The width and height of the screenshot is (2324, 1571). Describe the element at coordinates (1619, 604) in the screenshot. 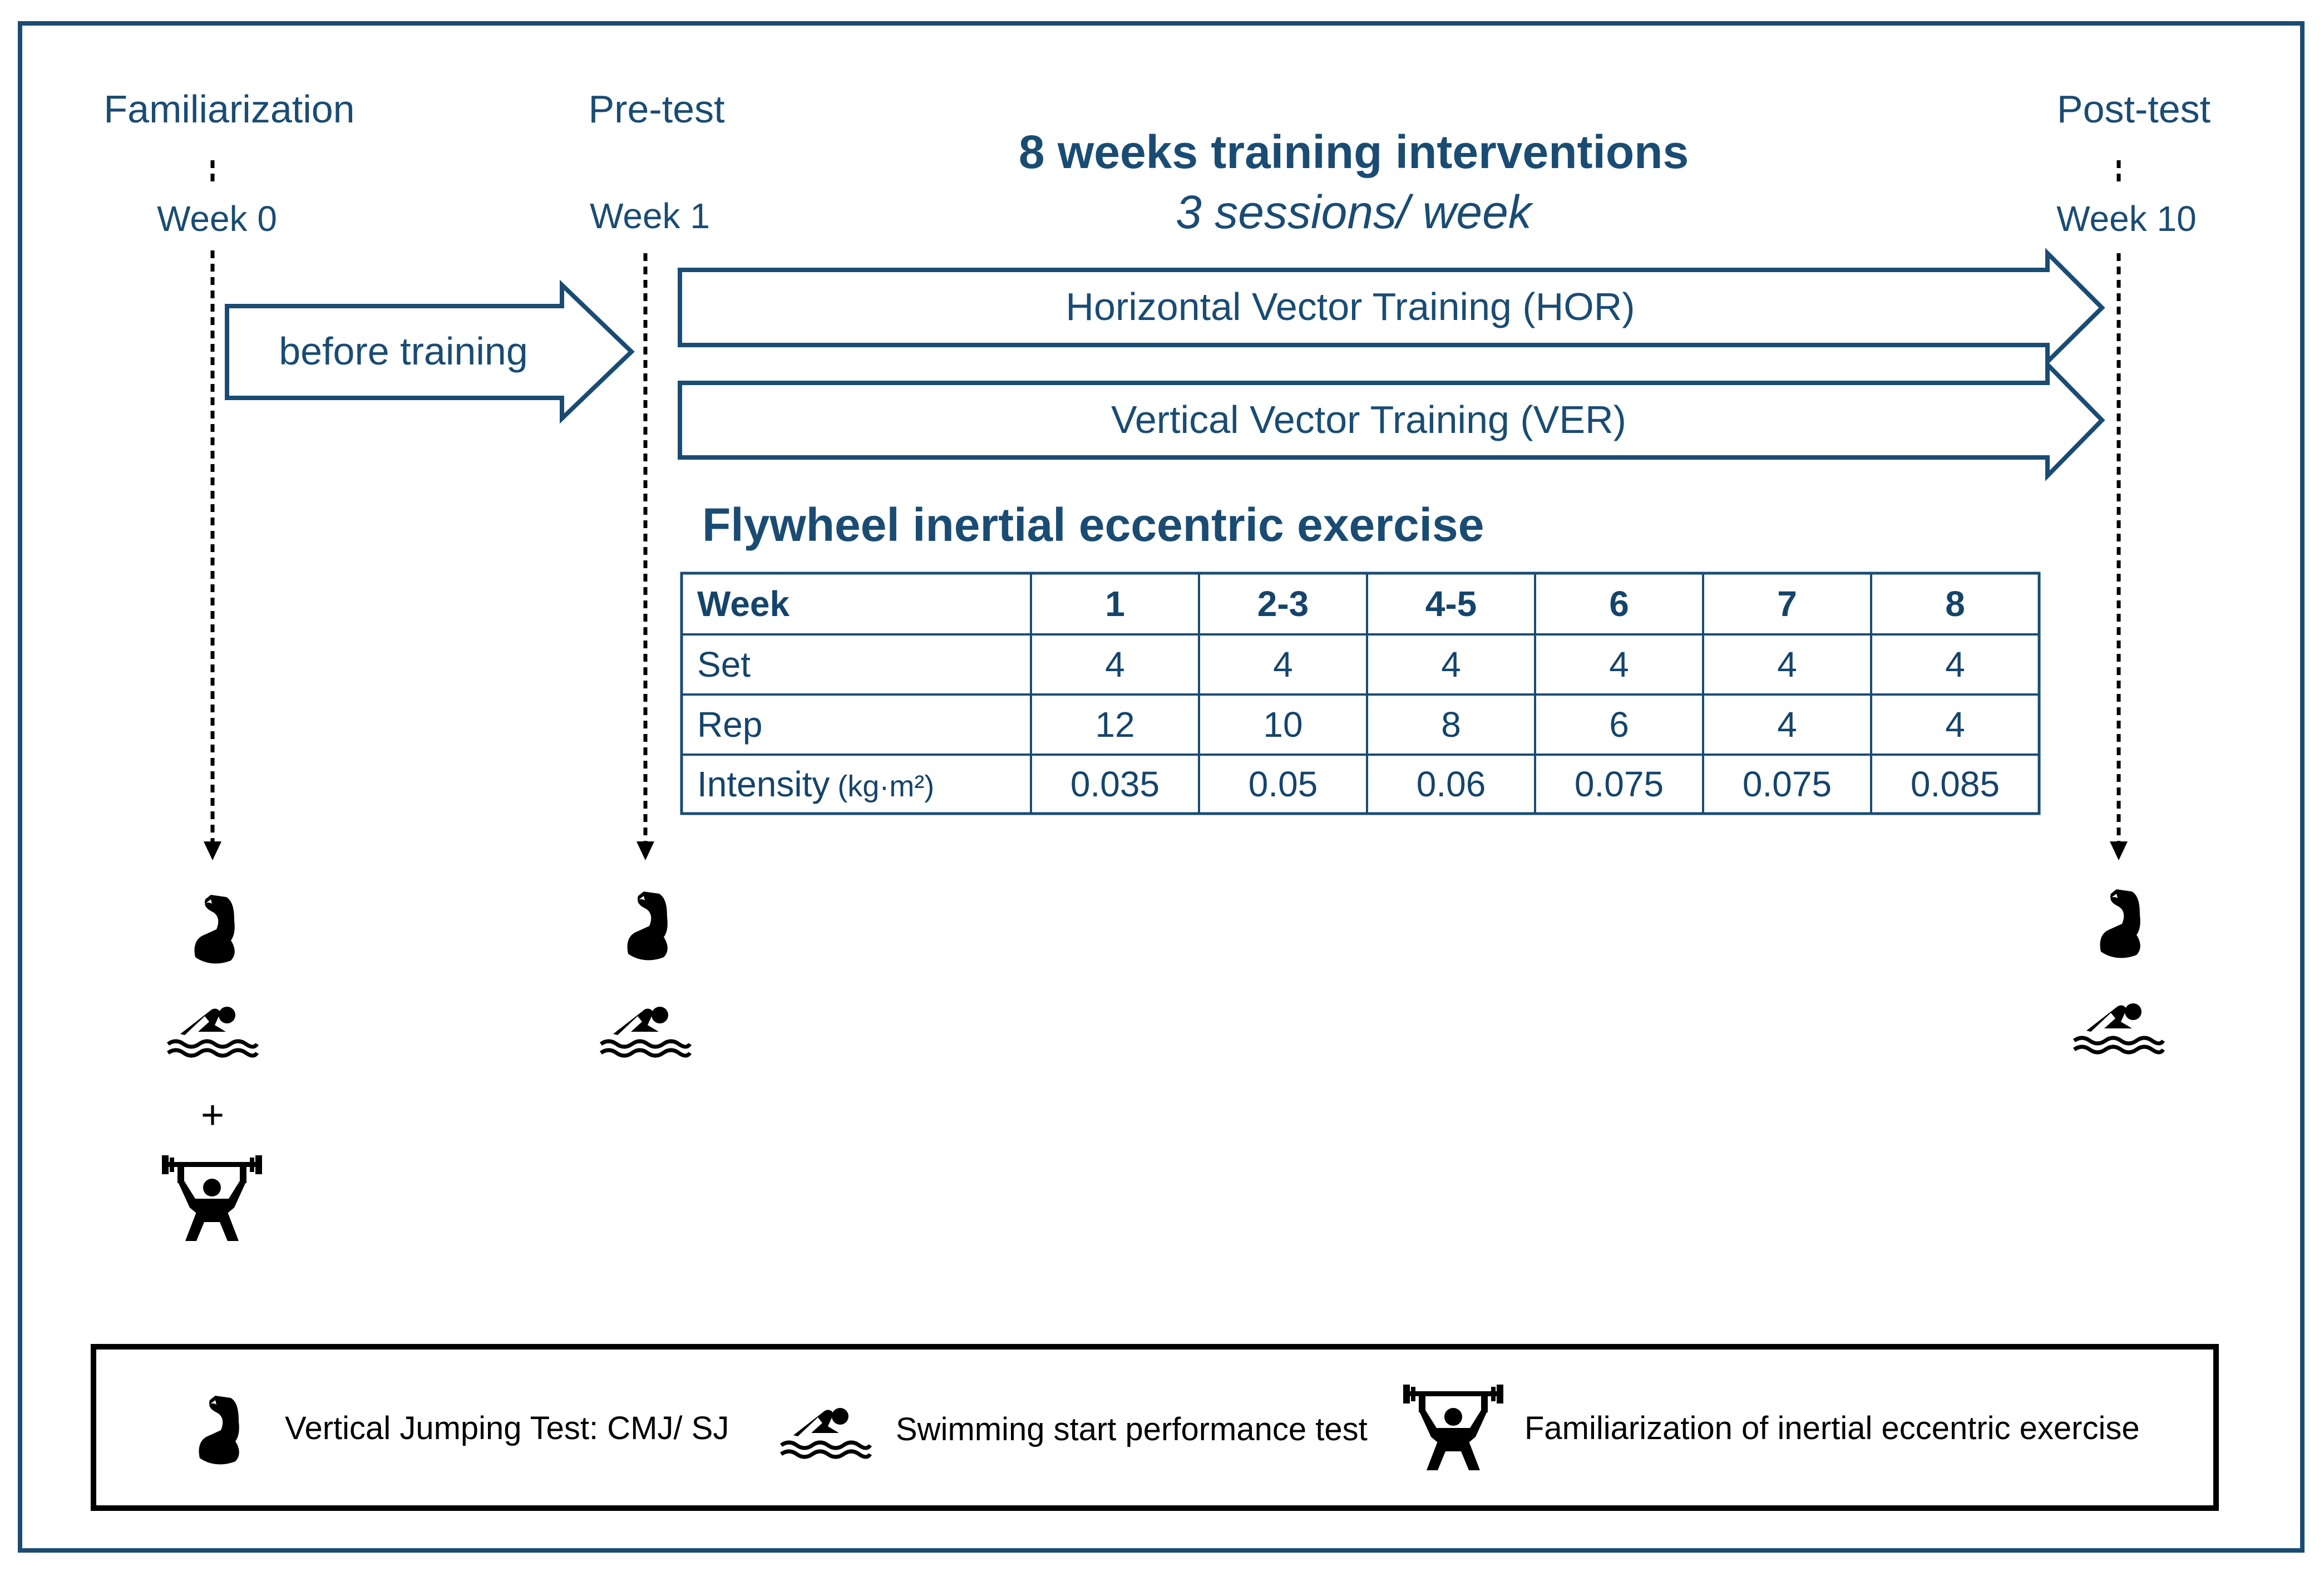

I see `table-header-cell: 6` at that location.